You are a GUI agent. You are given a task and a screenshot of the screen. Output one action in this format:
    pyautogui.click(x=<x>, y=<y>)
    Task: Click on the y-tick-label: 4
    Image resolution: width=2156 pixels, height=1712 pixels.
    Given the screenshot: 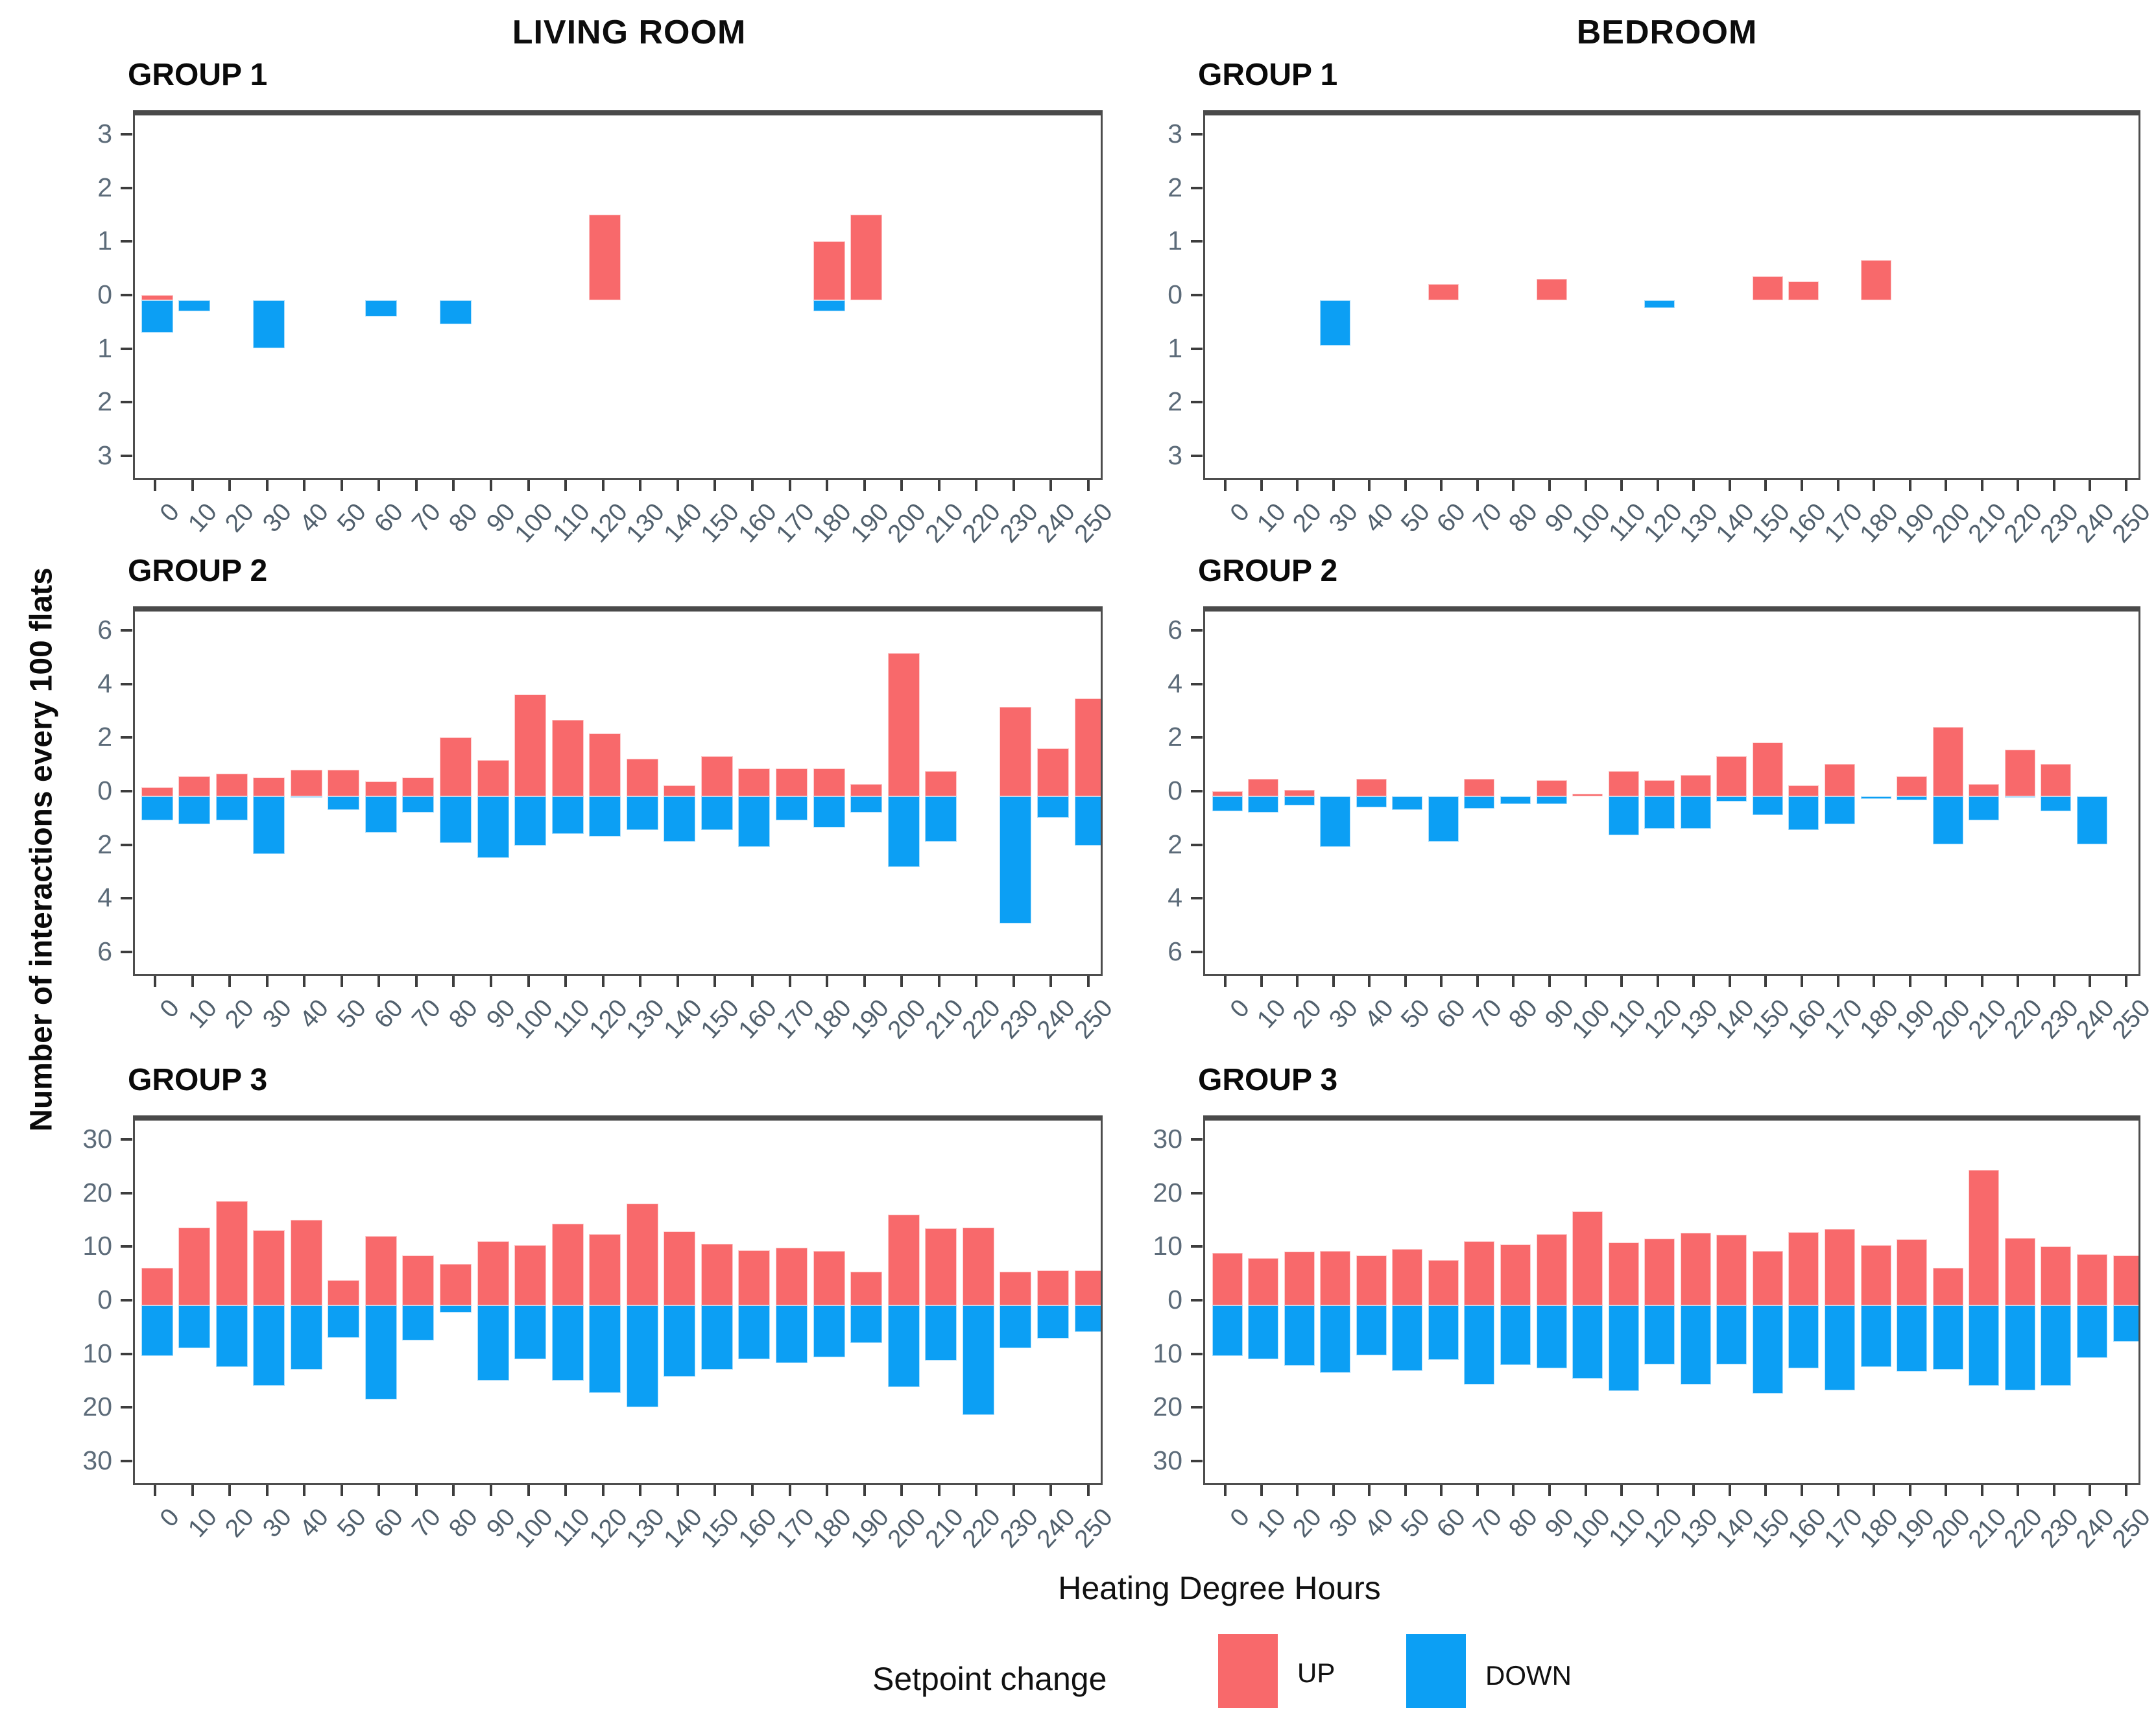 What is the action you would take?
    pyautogui.click(x=105, y=683)
    